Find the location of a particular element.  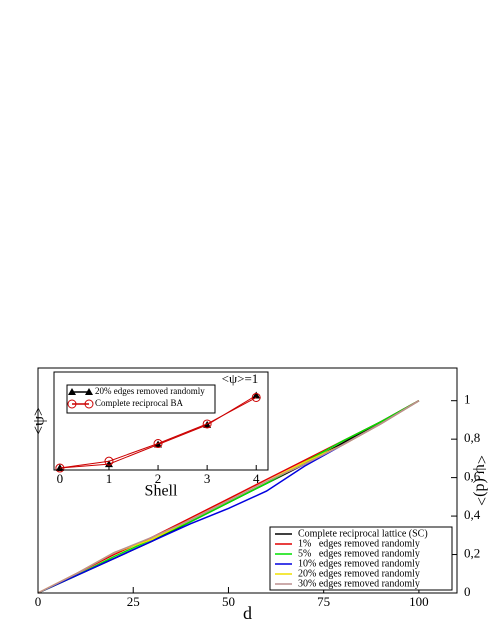

y-tick-label: 0 is located at coordinates (467, 591).